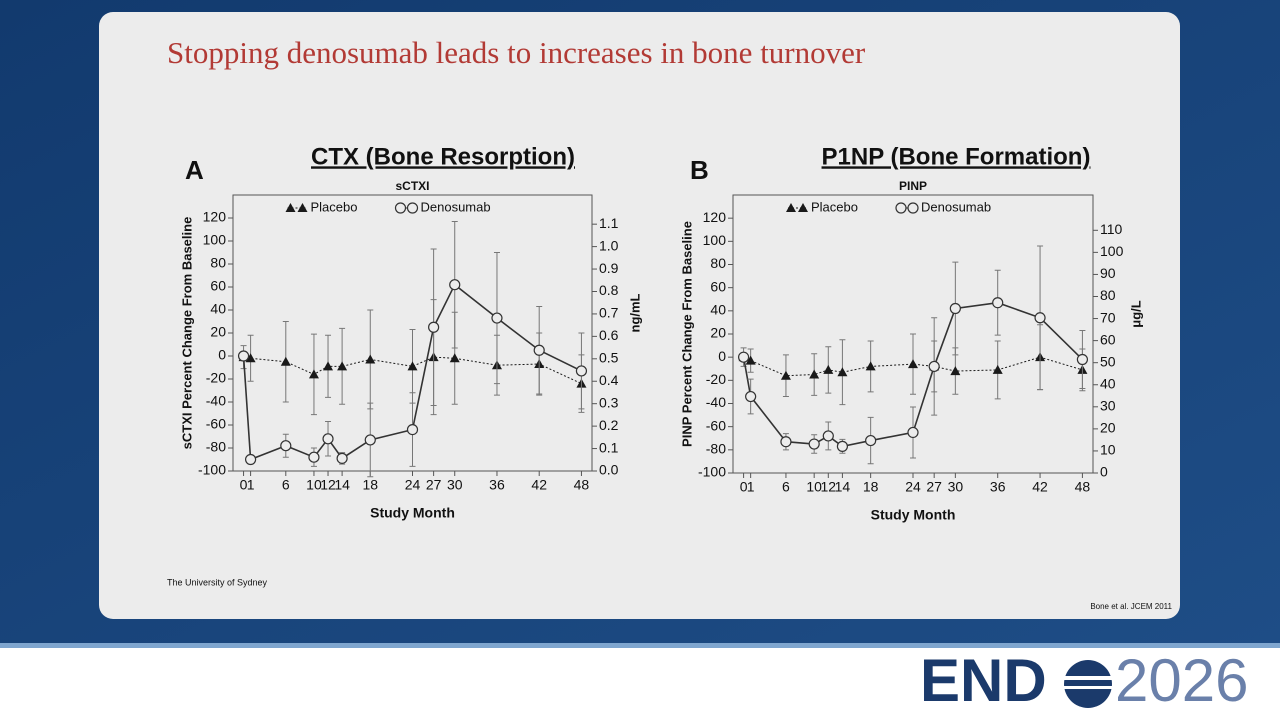 Image resolution: width=1280 pixels, height=725 pixels. Describe the element at coordinates (609, 358) in the screenshot. I see `y2-tick-label: 0.5` at that location.